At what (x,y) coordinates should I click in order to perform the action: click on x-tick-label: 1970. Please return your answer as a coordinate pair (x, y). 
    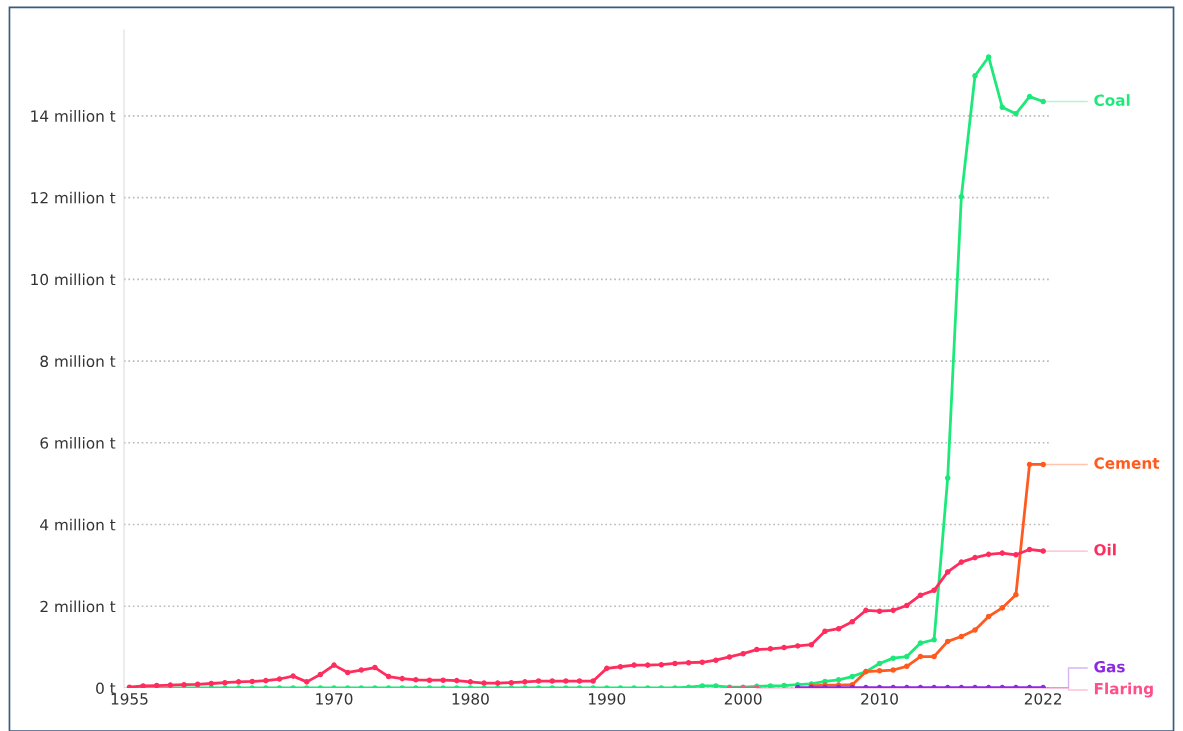
    Looking at the image, I should click on (334, 699).